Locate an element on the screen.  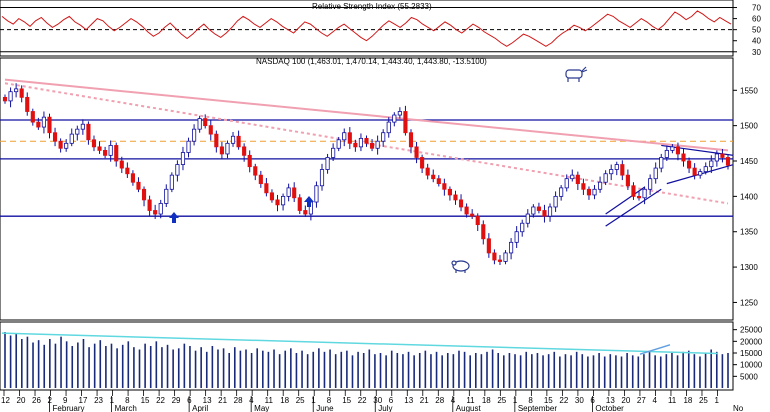
rsi-layer: 70 60 50 40 30 is located at coordinates (380, 30).